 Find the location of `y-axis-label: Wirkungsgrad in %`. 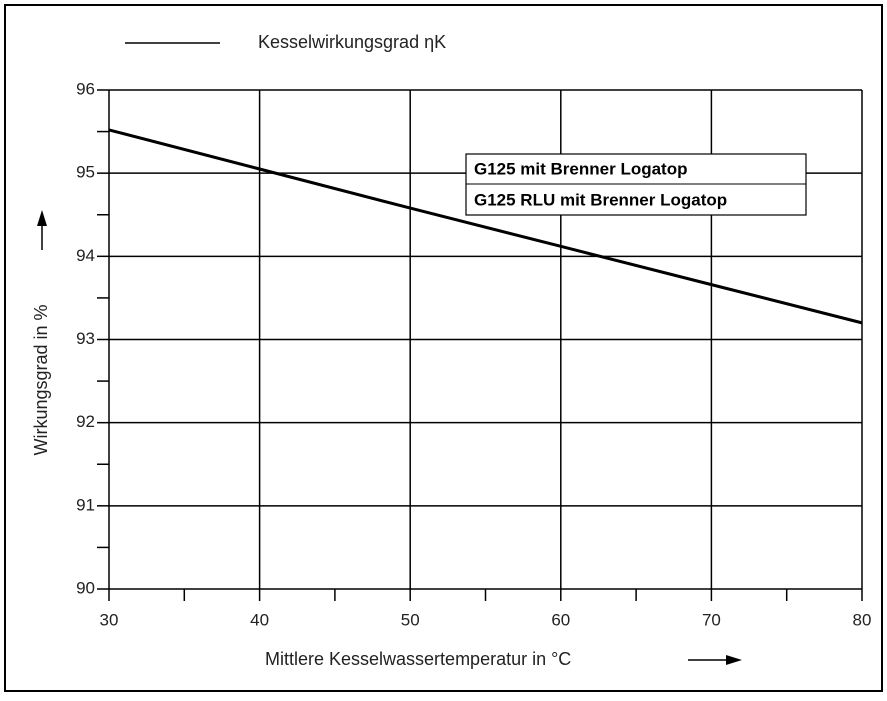

y-axis-label: Wirkungsgrad in % is located at coordinates (41, 379).